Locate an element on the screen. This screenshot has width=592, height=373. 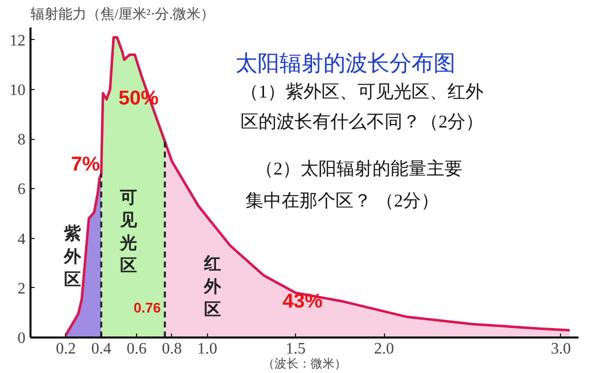
x-axis-title: （波长：微米） is located at coordinates (304, 363).